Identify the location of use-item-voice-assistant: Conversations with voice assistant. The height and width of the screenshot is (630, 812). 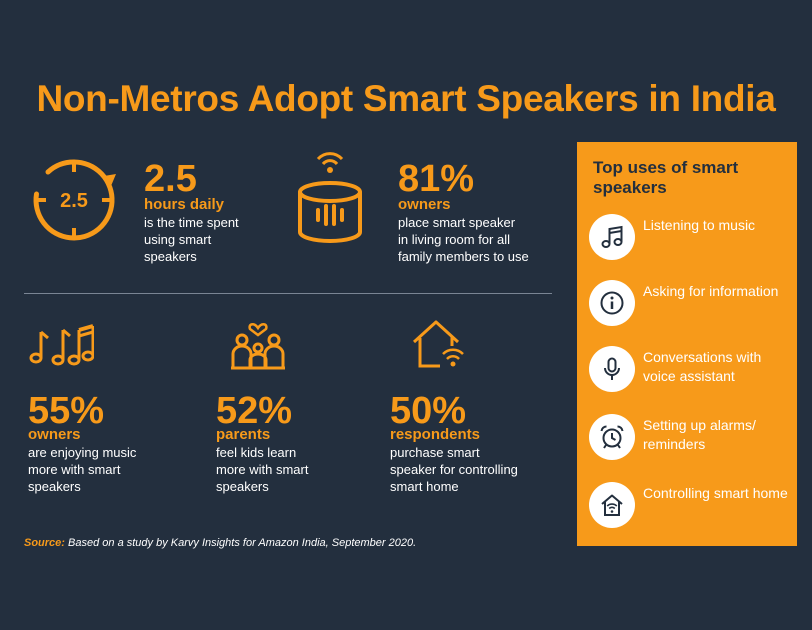
(693, 371).